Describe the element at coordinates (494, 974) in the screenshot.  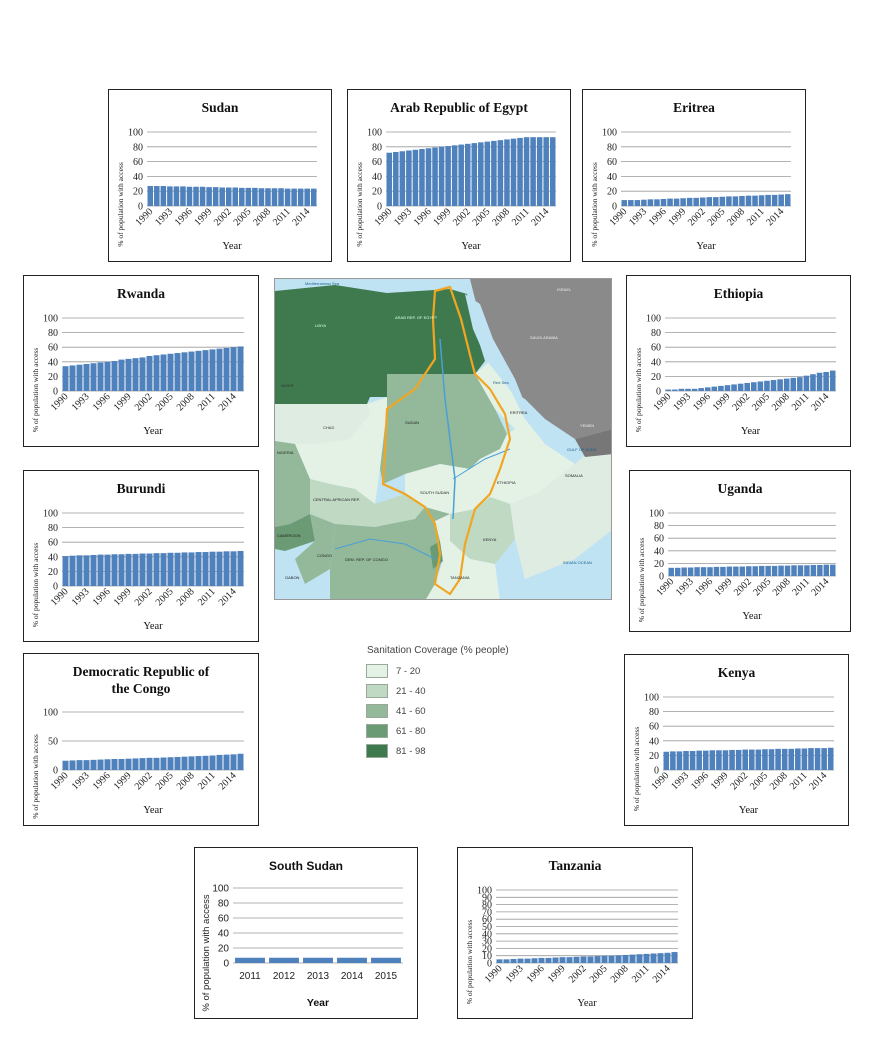
I see `x-tick-label: 1990` at that location.